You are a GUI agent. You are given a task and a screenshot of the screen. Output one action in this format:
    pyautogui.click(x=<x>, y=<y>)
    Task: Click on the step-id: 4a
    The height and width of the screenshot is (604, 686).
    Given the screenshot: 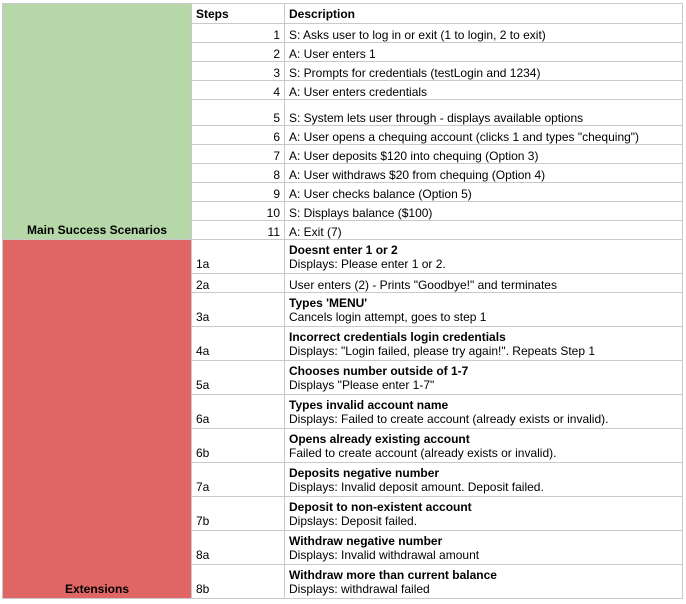 What is the action you would take?
    pyautogui.click(x=238, y=343)
    